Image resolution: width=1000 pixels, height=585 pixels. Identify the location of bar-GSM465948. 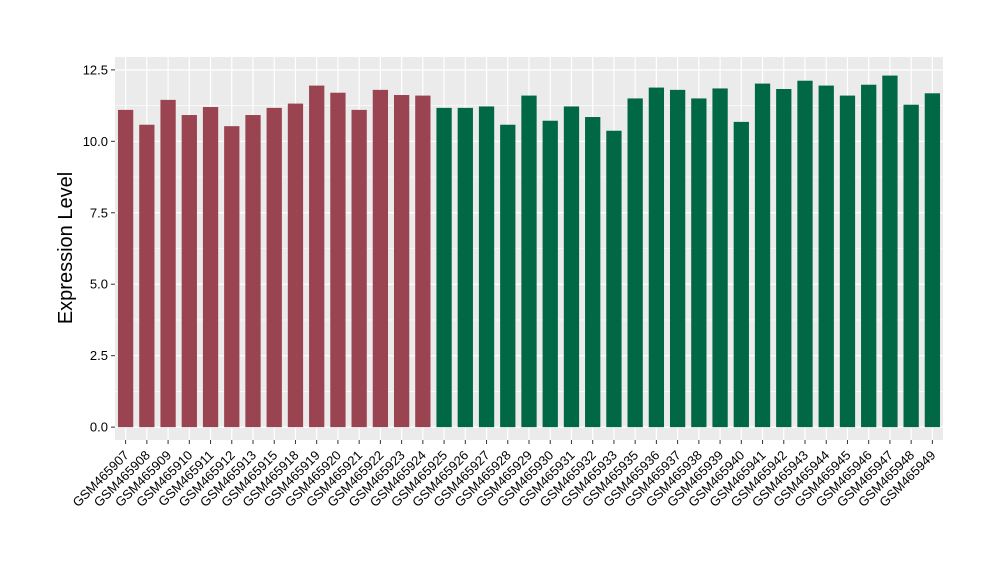
(911, 266).